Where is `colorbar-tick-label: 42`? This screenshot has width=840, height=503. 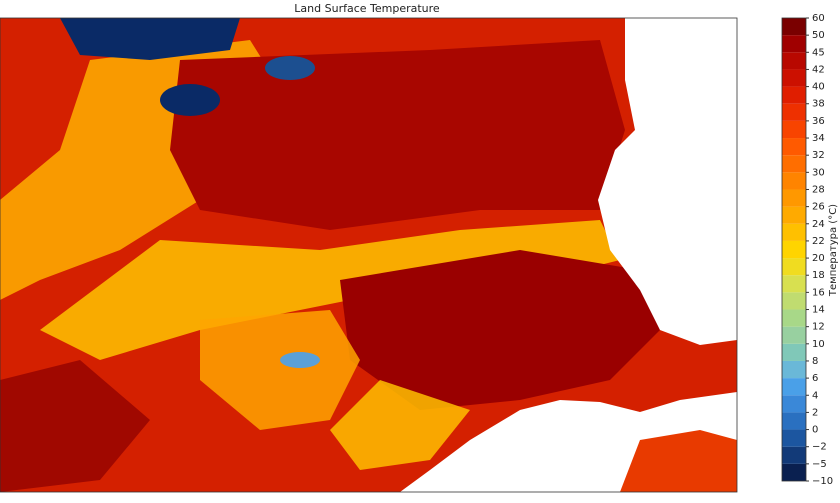 colorbar-tick-label: 42 is located at coordinates (818, 69).